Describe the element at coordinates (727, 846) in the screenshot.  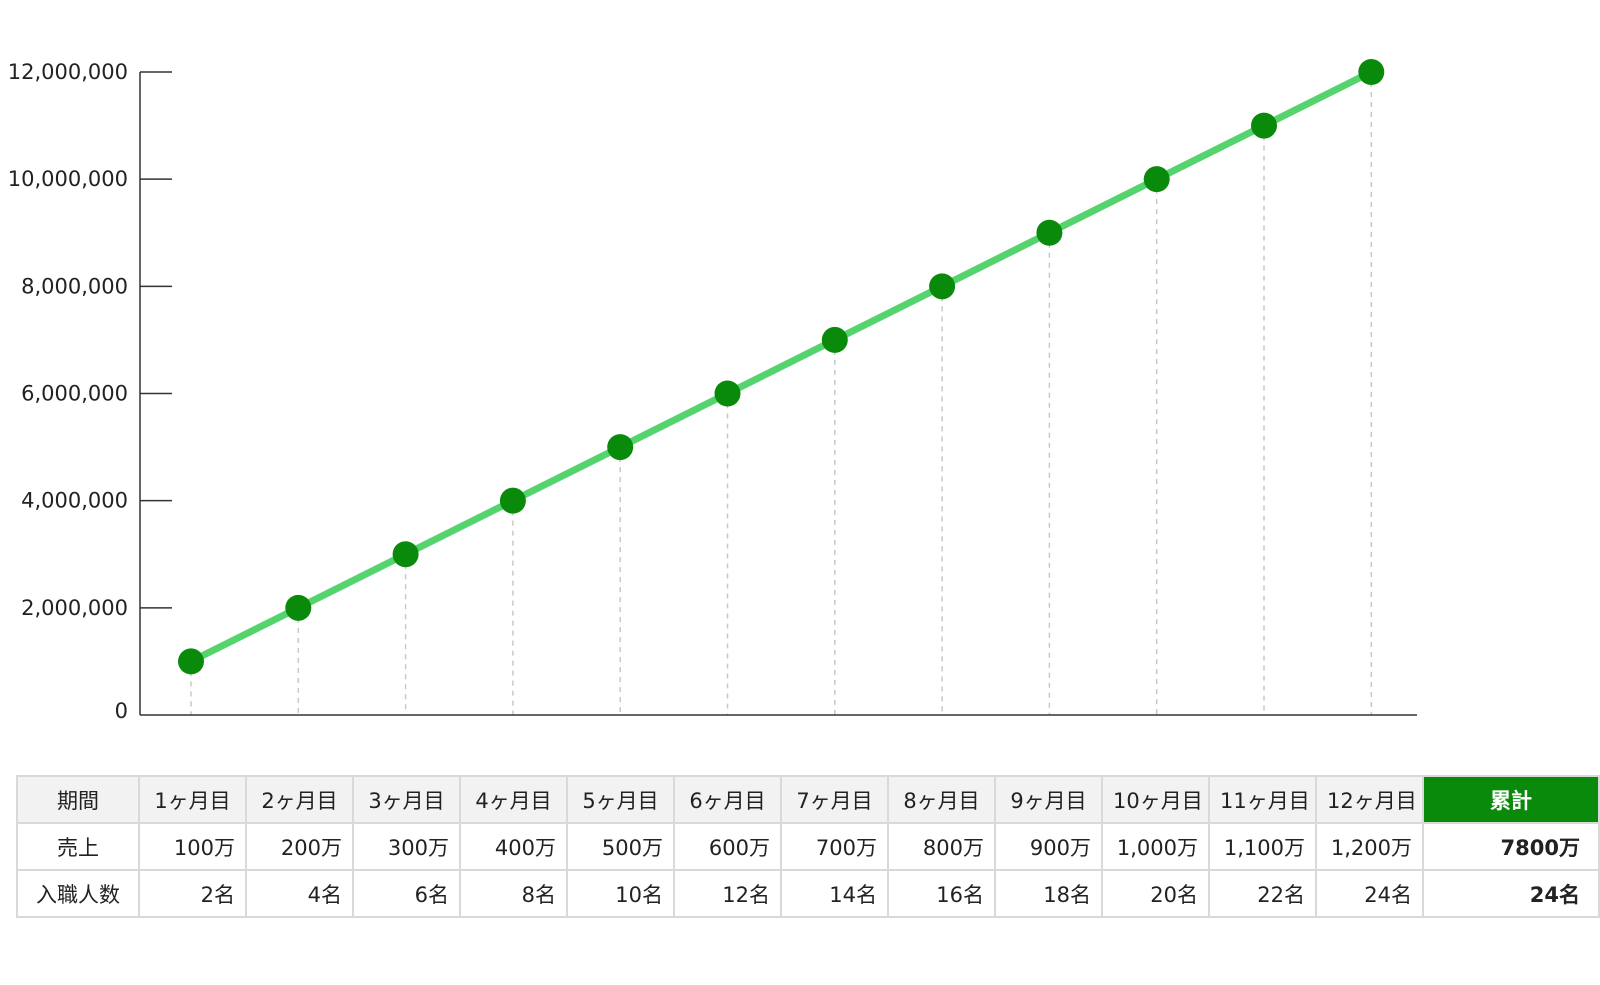
I see `sales-cell: 600万` at that location.